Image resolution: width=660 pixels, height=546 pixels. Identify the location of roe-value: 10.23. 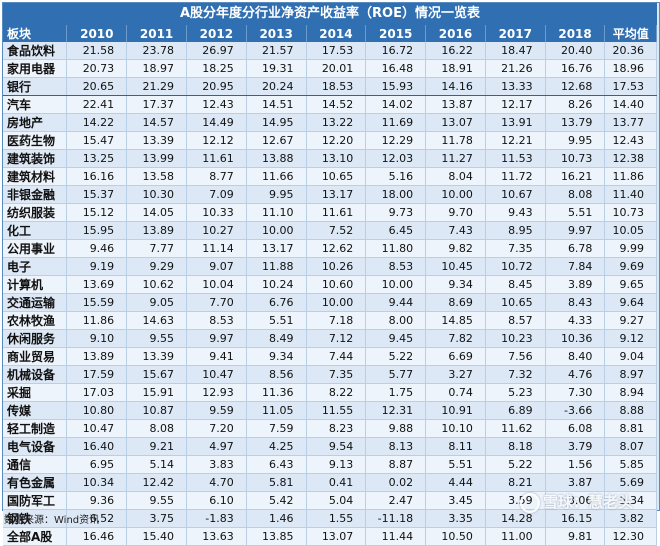
(515, 338).